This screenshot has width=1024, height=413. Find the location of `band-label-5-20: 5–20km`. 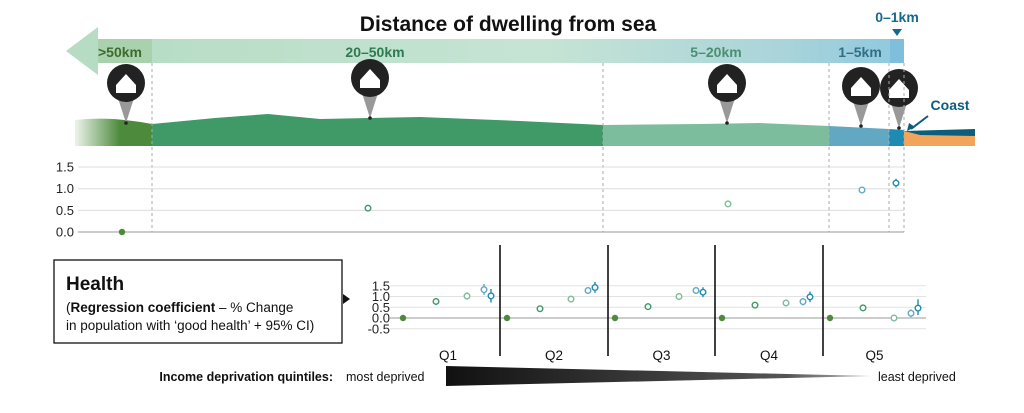

band-label-5-20: 5–20km is located at coordinates (715, 52).